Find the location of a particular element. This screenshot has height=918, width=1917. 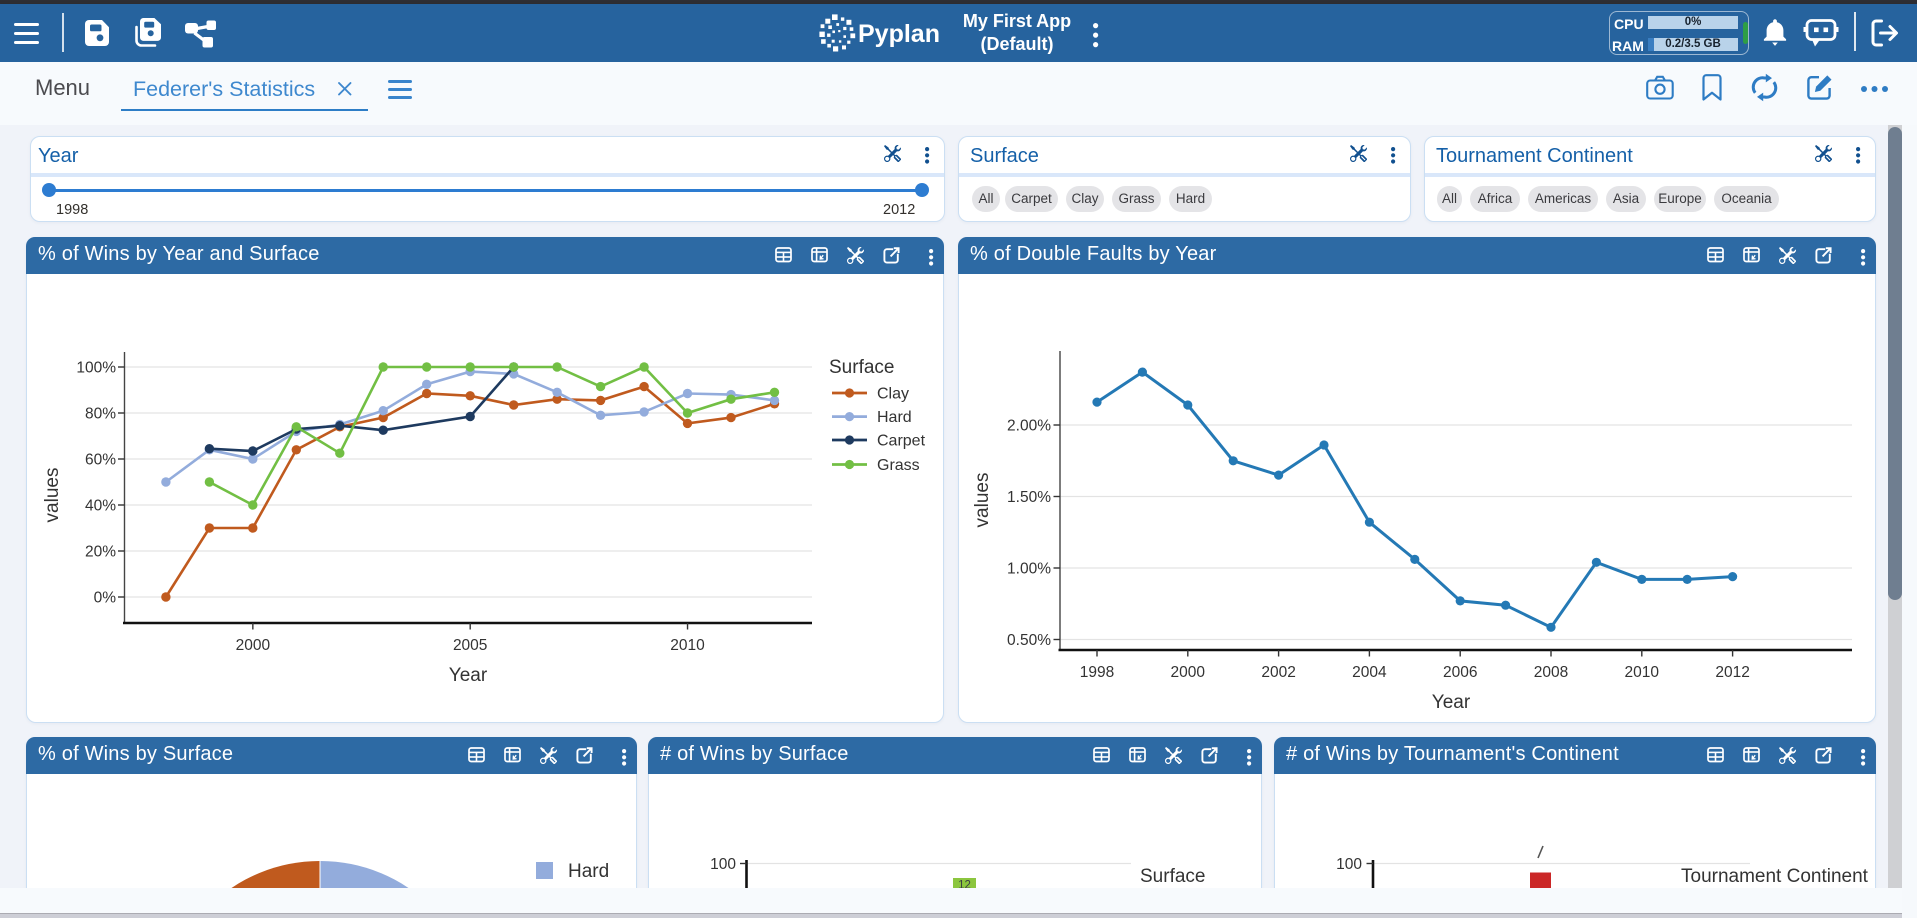

svg-text: 2005 is located at coordinates (470, 645).